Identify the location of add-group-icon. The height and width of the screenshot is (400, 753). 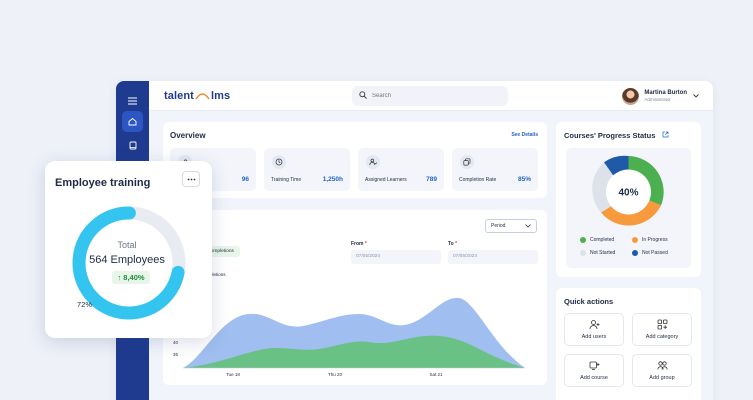
(662, 365).